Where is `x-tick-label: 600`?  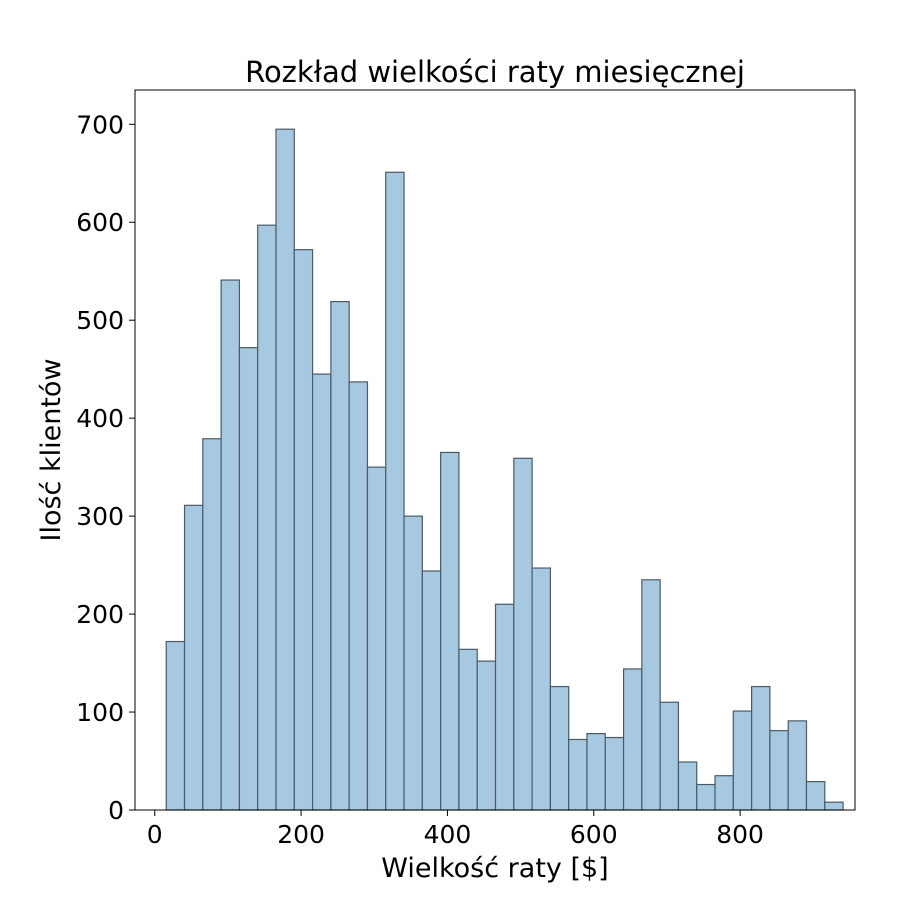 x-tick-label: 600 is located at coordinates (594, 834).